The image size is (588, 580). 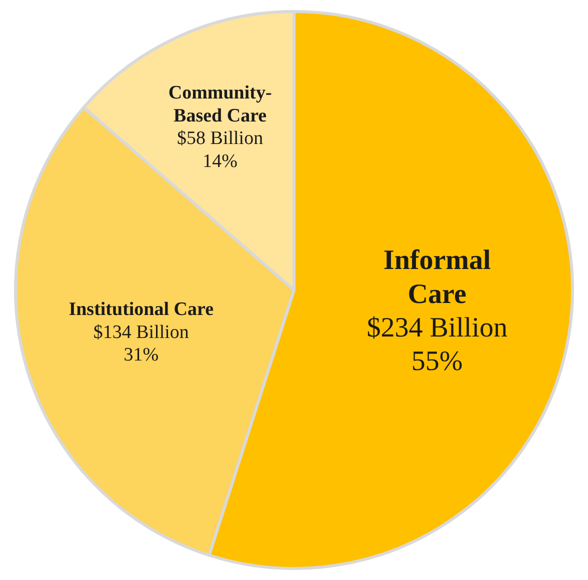 I want to click on data-label: $58 Billion 14%, so click(x=220, y=150).